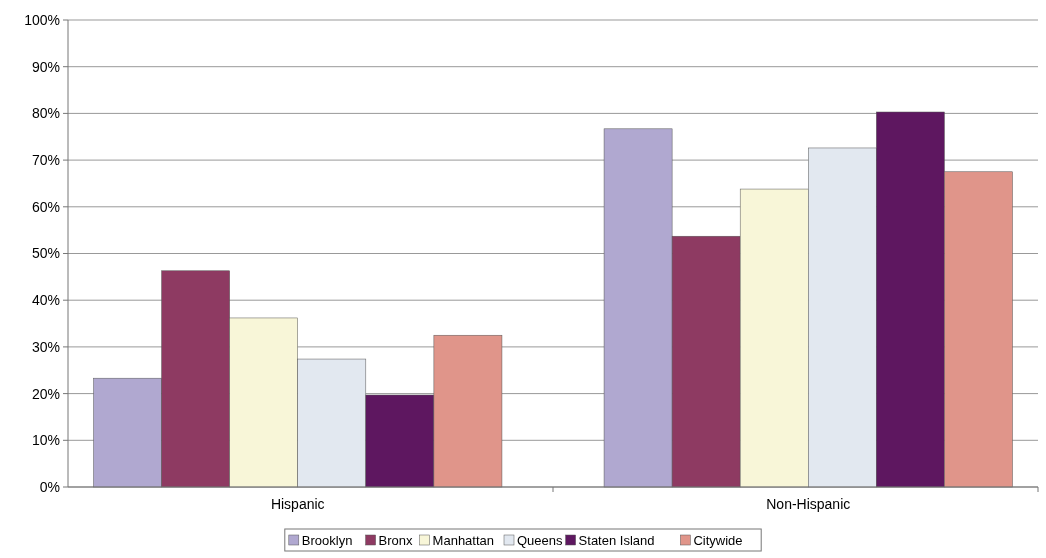  What do you see at coordinates (45, 160) in the screenshot?
I see `y-tick-label: 70%` at bounding box center [45, 160].